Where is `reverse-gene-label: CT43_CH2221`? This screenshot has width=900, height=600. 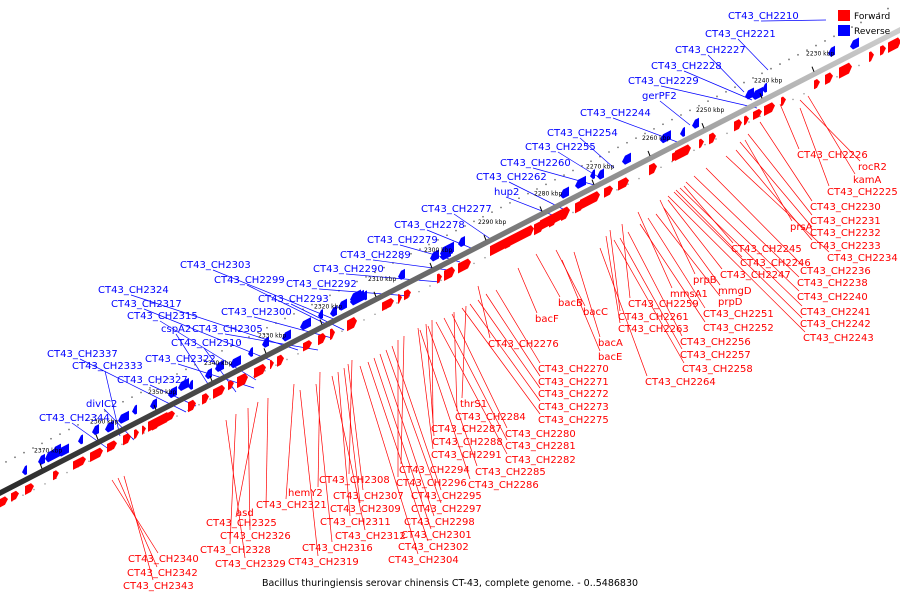
reverse-gene-label: CT43_CH2221 is located at coordinates (740, 34).